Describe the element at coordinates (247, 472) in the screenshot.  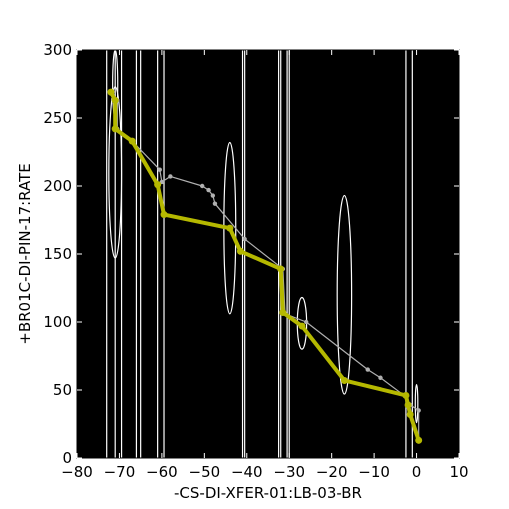
I see `x-tick-label: −40` at that location.